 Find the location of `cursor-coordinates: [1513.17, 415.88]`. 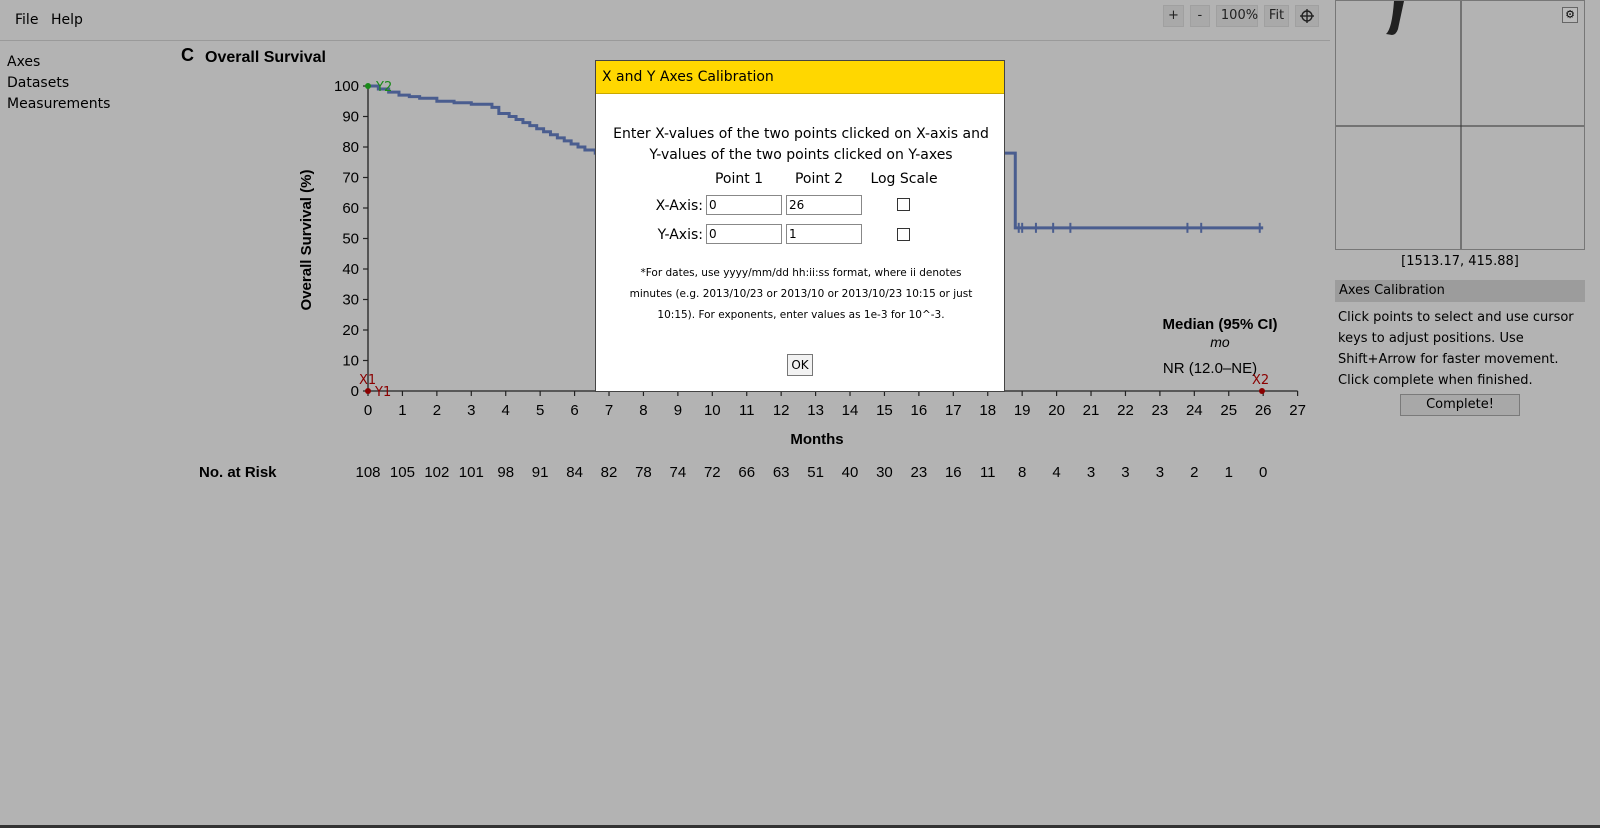

cursor-coordinates: [1513.17, 415.88] is located at coordinates (1460, 261).